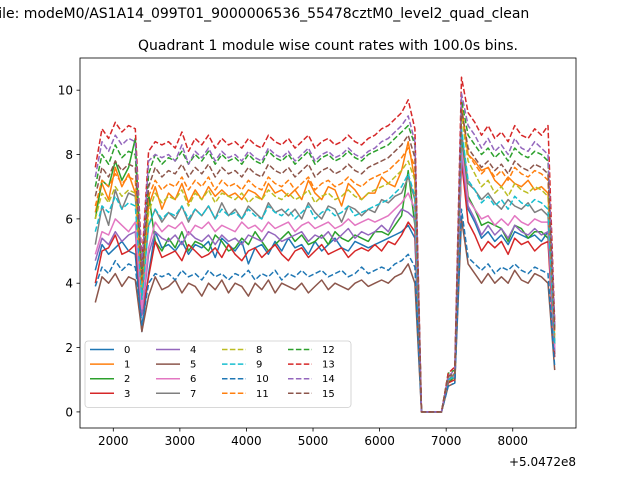  Describe the element at coordinates (193, 379) in the screenshot. I see `legend-label-6: 6` at that location.